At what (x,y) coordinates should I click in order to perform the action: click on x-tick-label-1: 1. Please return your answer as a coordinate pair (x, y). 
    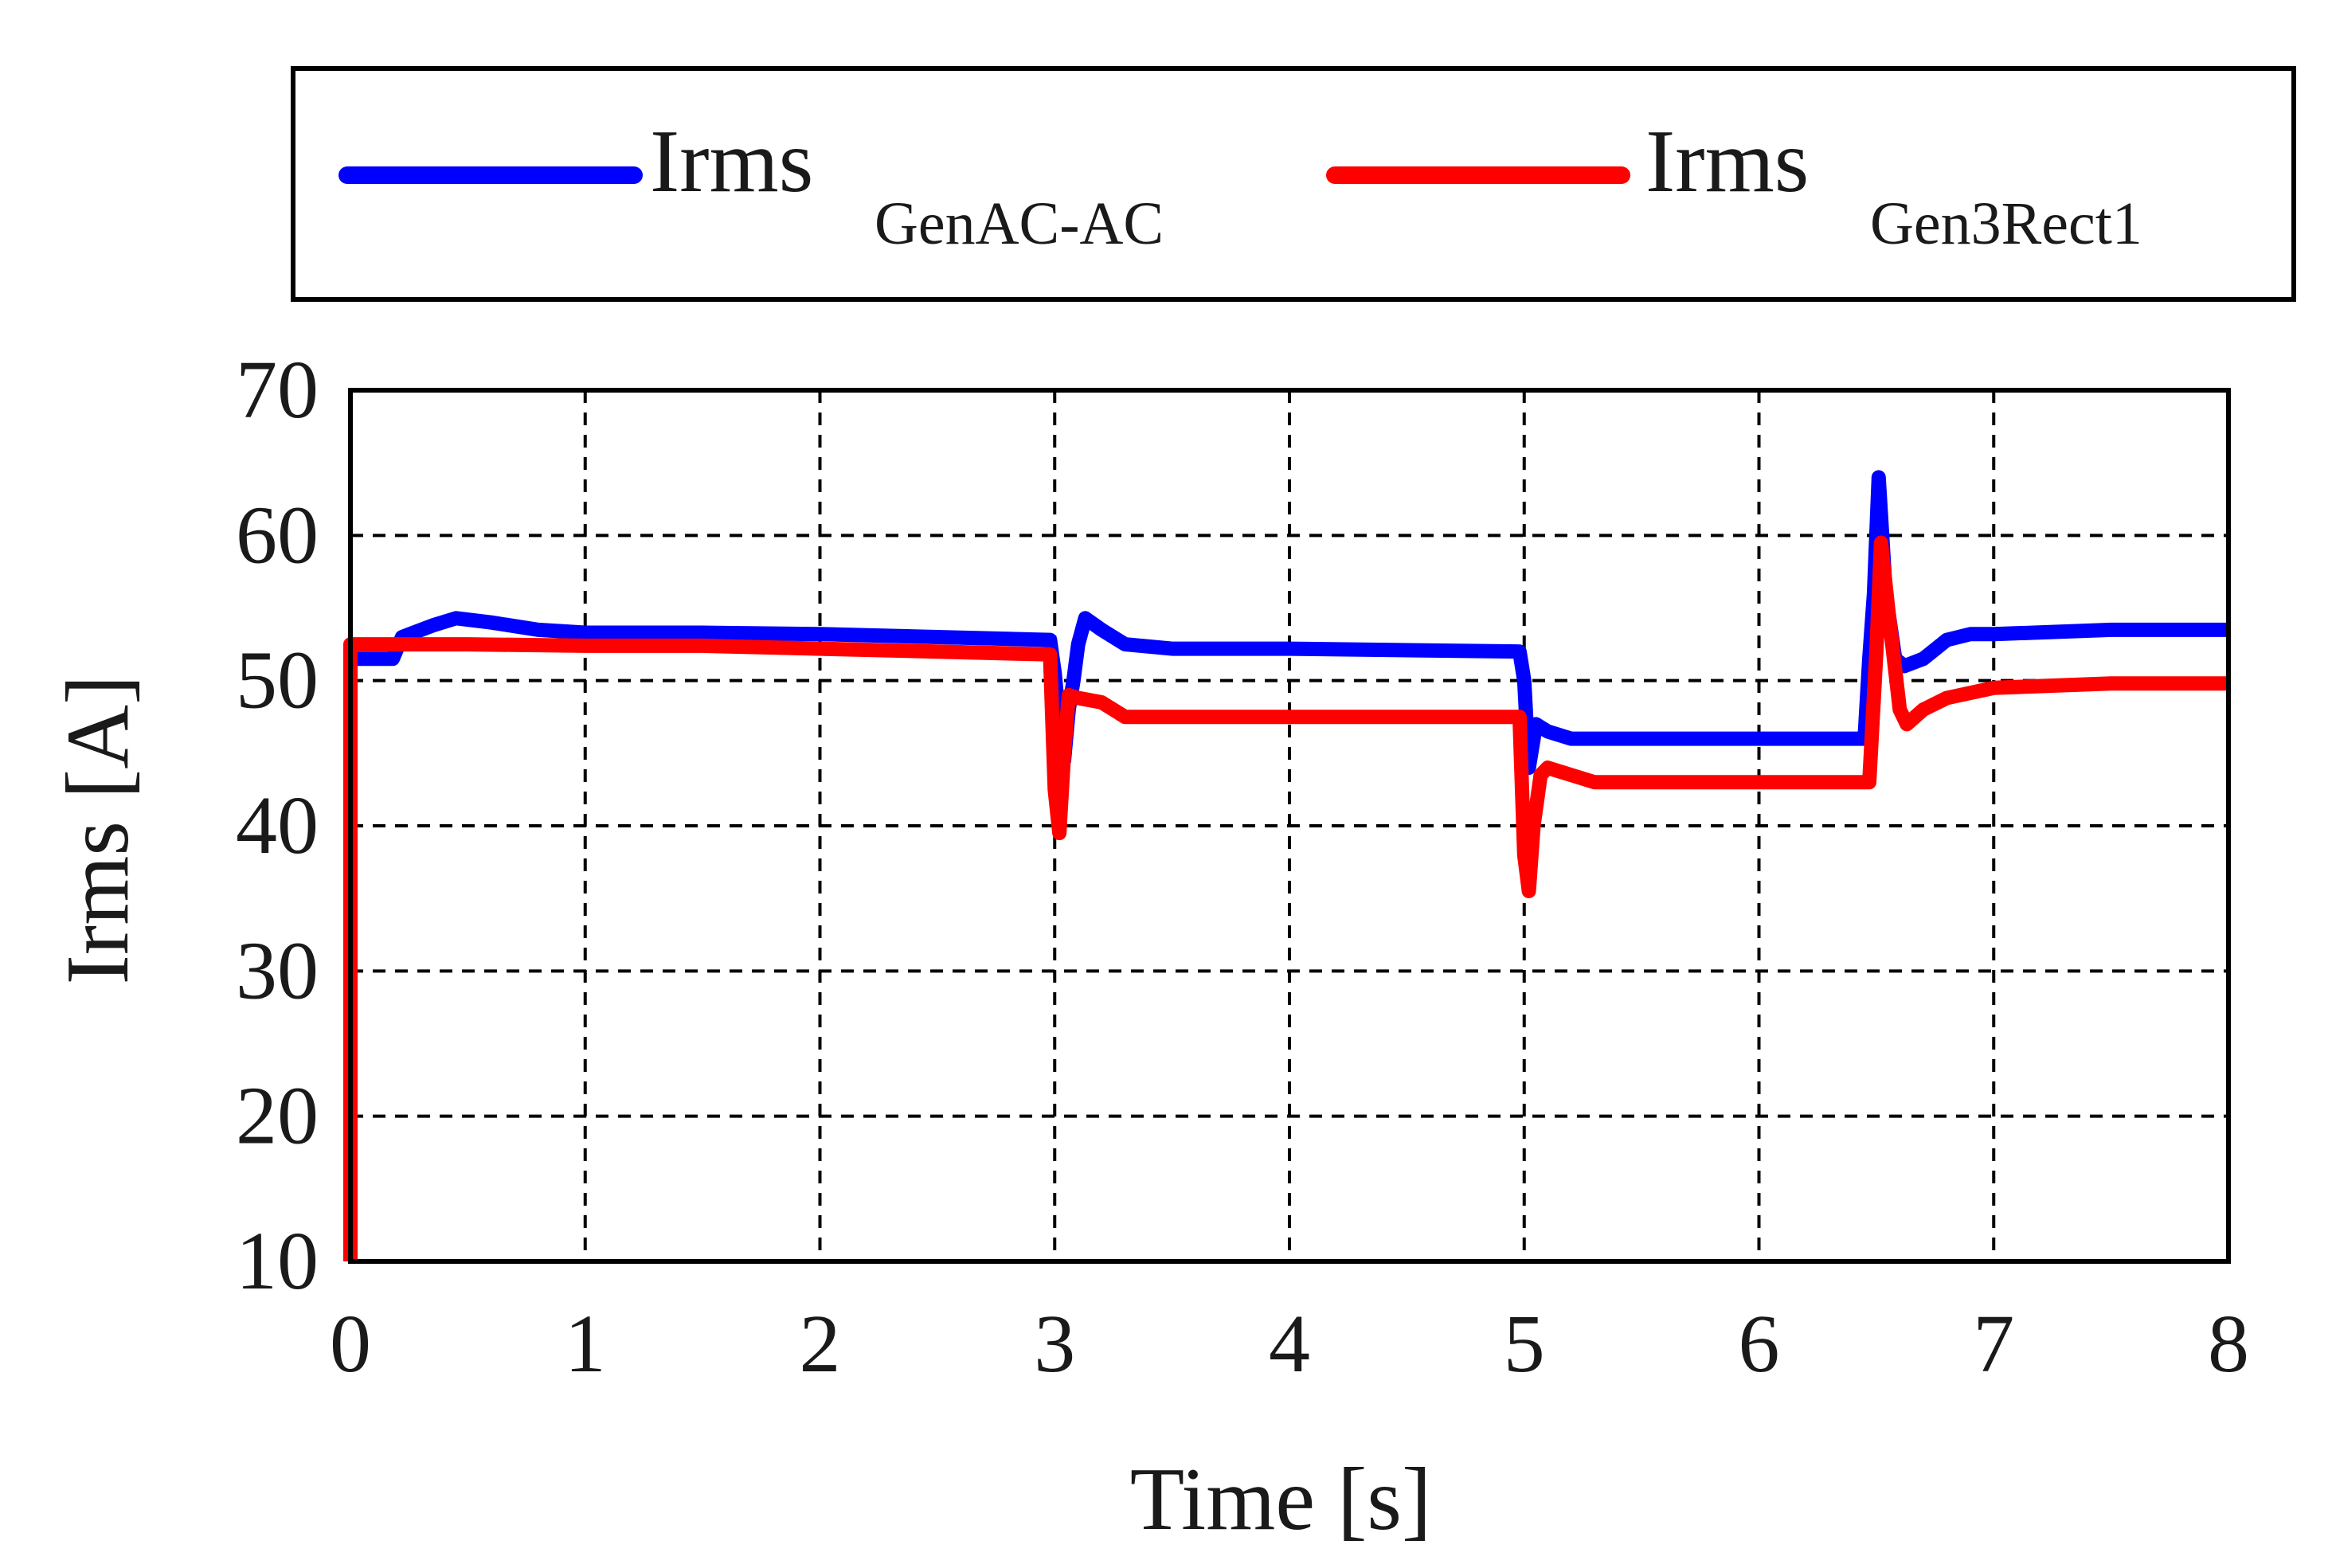
    Looking at the image, I should click on (585, 1344).